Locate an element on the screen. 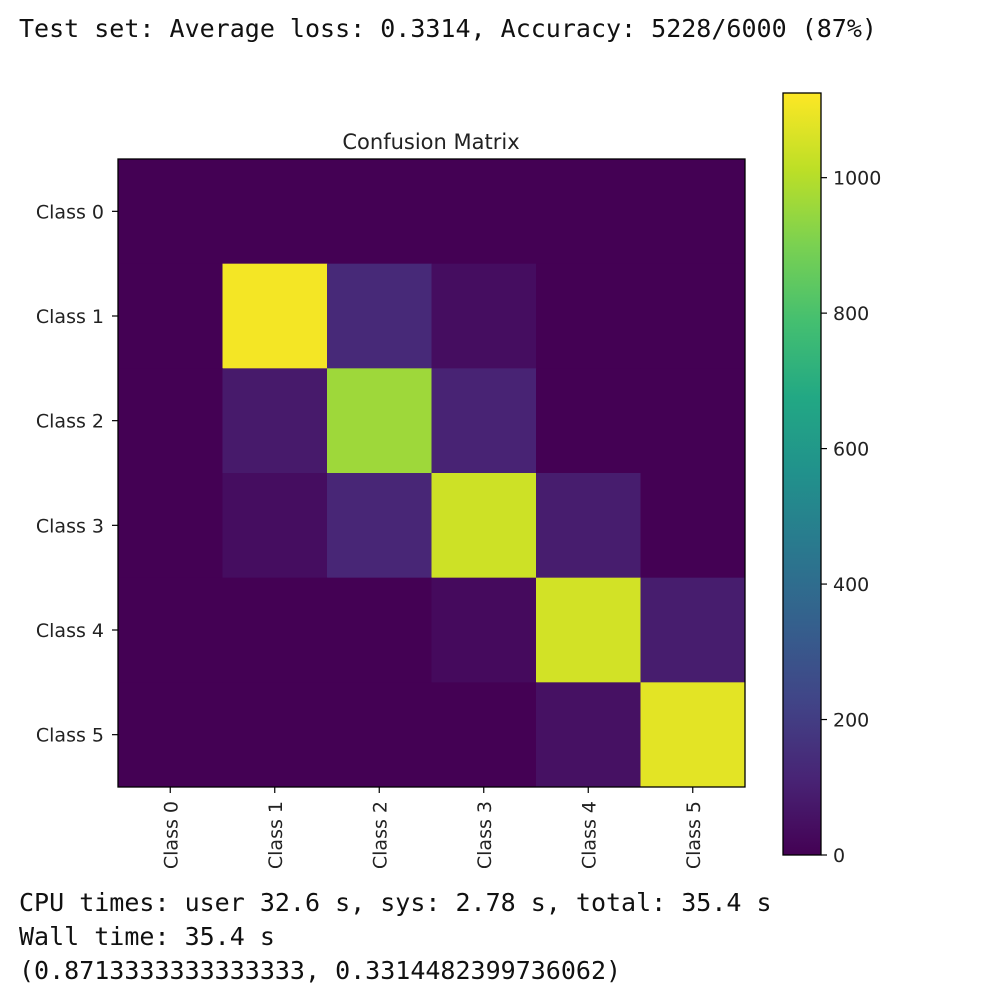  colorbar-tick-label: 800 is located at coordinates (851, 314).